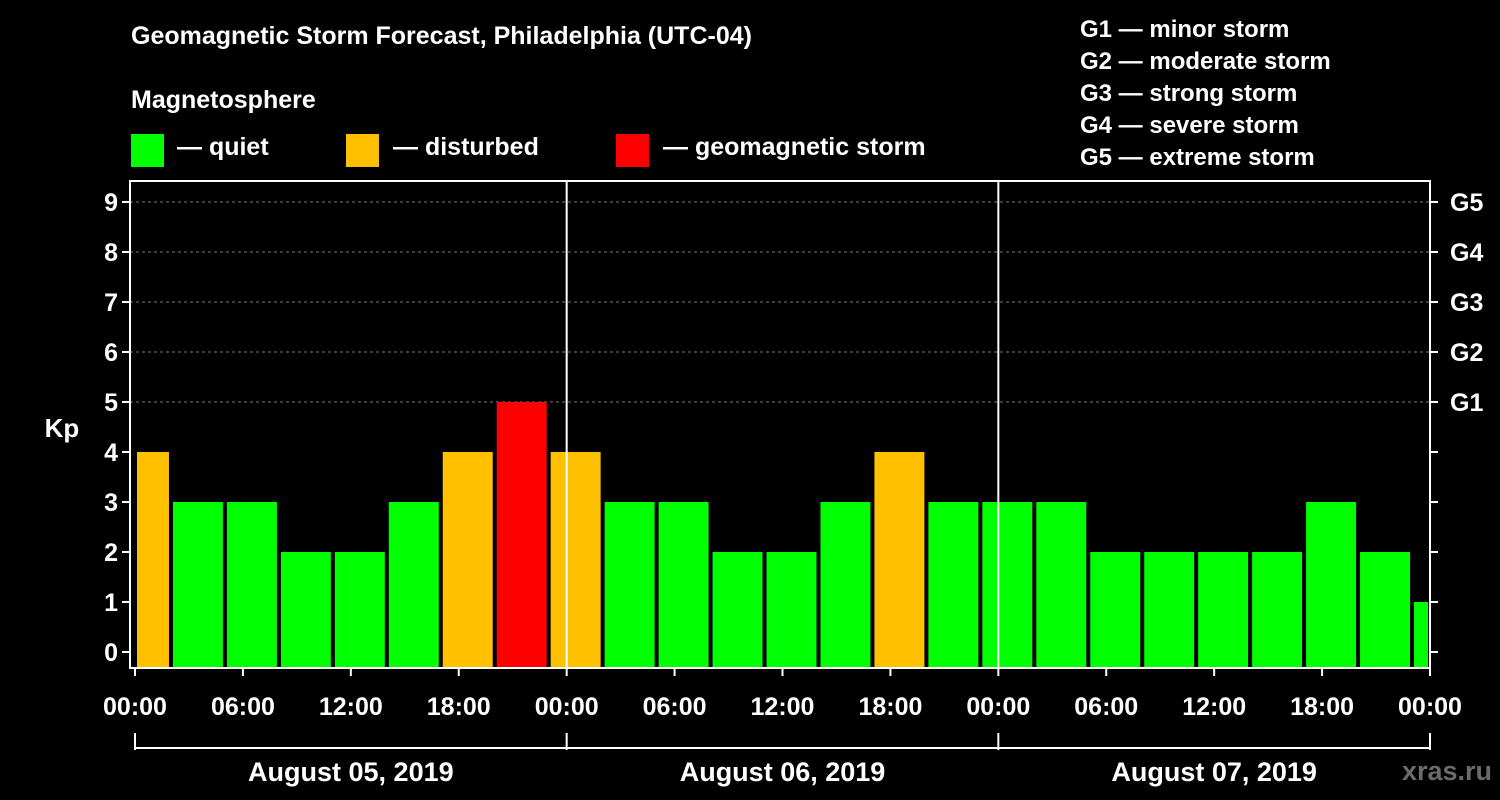  I want to click on y-tick-label-0: 0, so click(111, 653).